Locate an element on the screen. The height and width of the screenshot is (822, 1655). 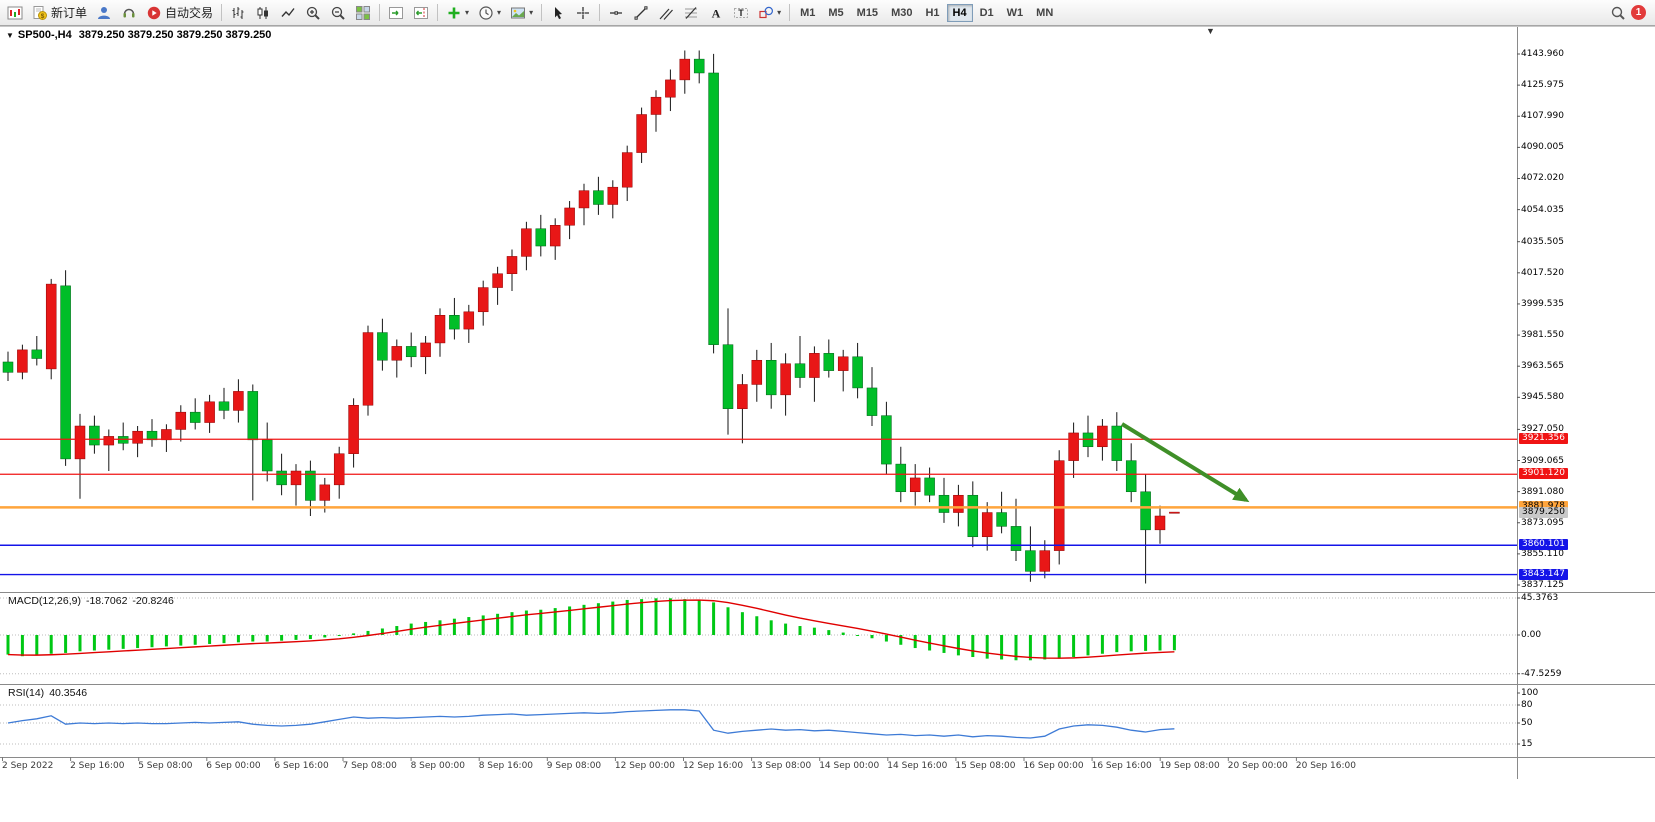
tile-windows-icon is located at coordinates (363, 12).